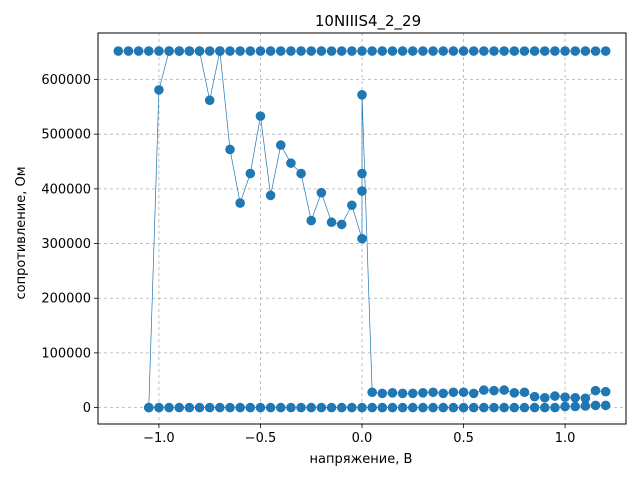 The image size is (640, 480). I want to click on chart-title: 10NIIIS4_2_29, so click(368, 21).